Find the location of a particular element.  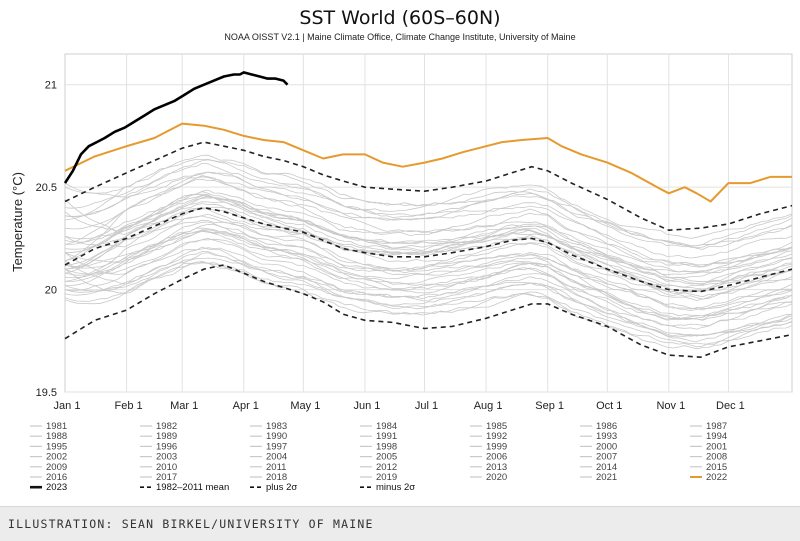

y-tick-labels: 19.5 20 20.5 21 is located at coordinates (46, 239).